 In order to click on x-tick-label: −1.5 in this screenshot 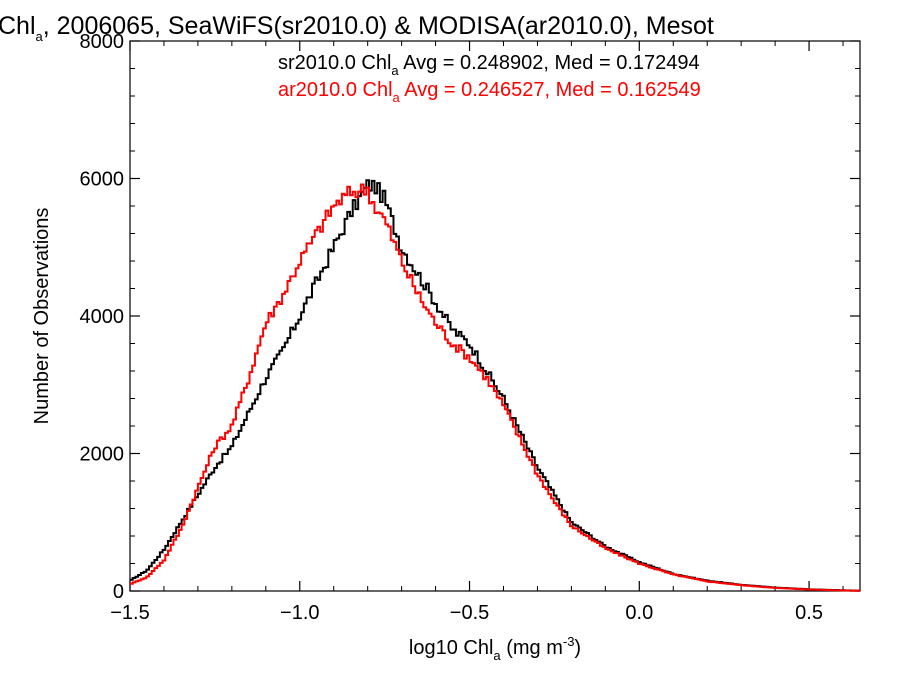, I will do `click(129, 613)`.